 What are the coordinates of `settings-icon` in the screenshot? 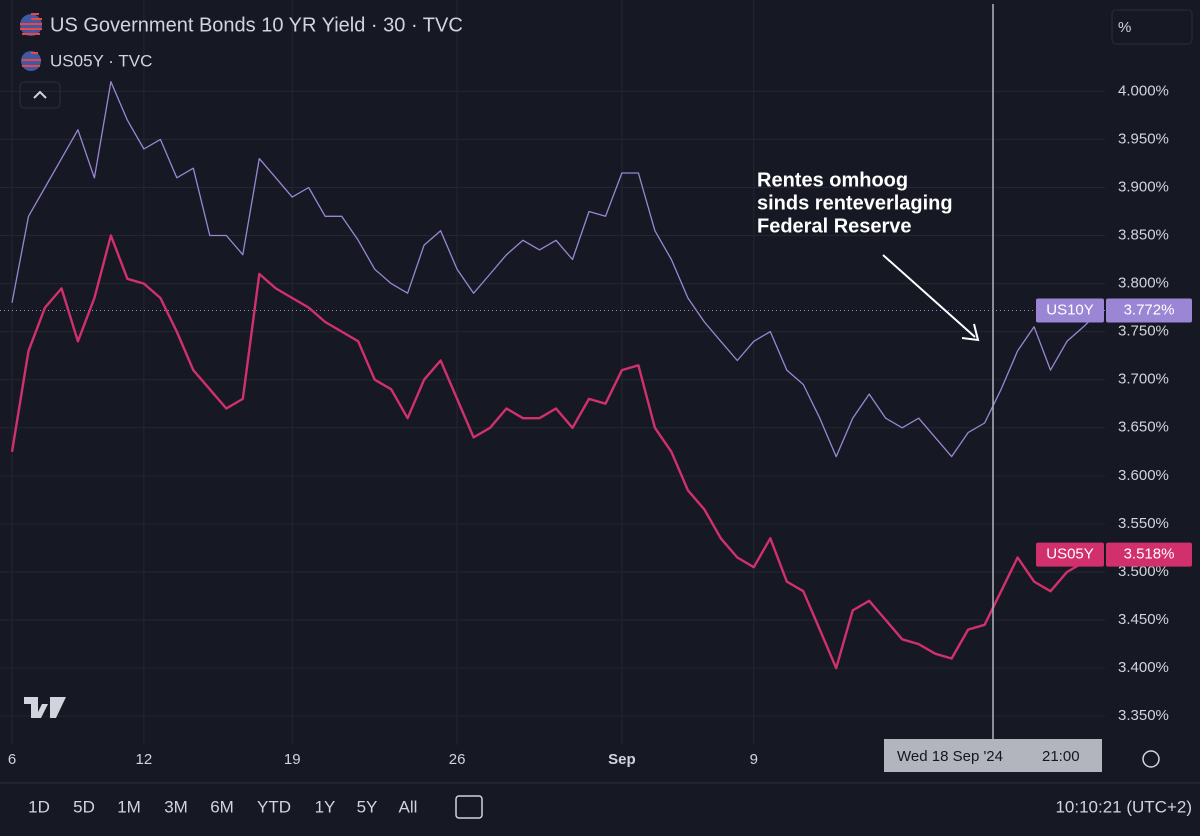 It's located at (1151, 759).